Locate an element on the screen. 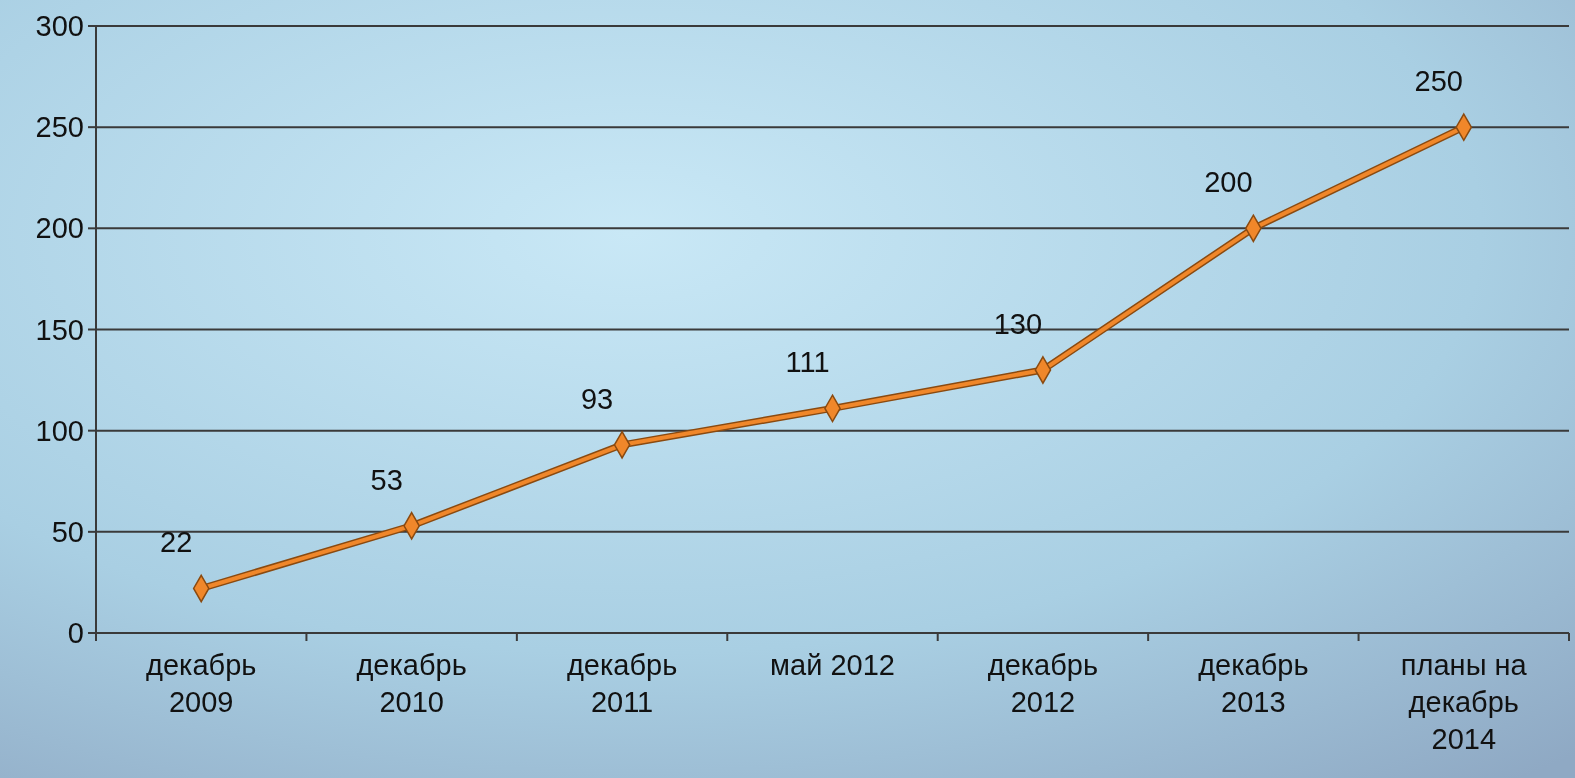 This screenshot has height=778, width=1575. data-label: 250 is located at coordinates (1438, 81).